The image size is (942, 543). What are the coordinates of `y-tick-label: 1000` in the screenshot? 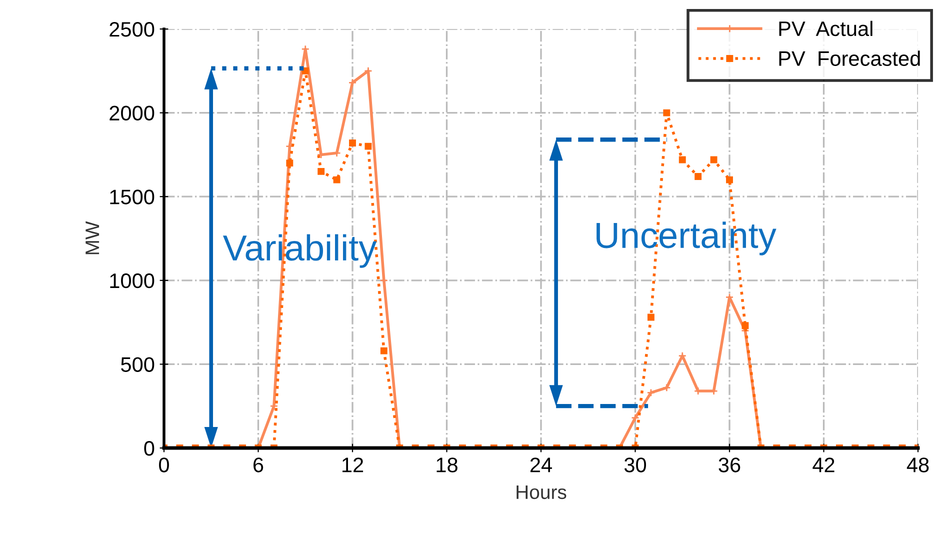 It's located at (132, 280).